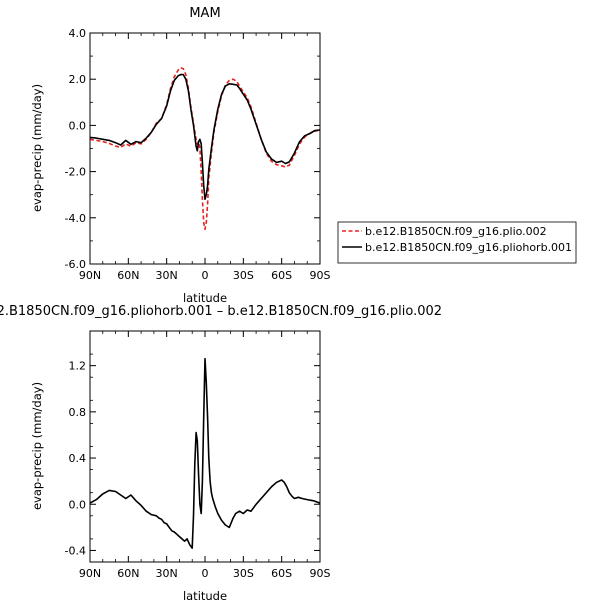  What do you see at coordinates (78, 458) in the screenshot?
I see `bottom-ytick-label: 0.4` at bounding box center [78, 458].